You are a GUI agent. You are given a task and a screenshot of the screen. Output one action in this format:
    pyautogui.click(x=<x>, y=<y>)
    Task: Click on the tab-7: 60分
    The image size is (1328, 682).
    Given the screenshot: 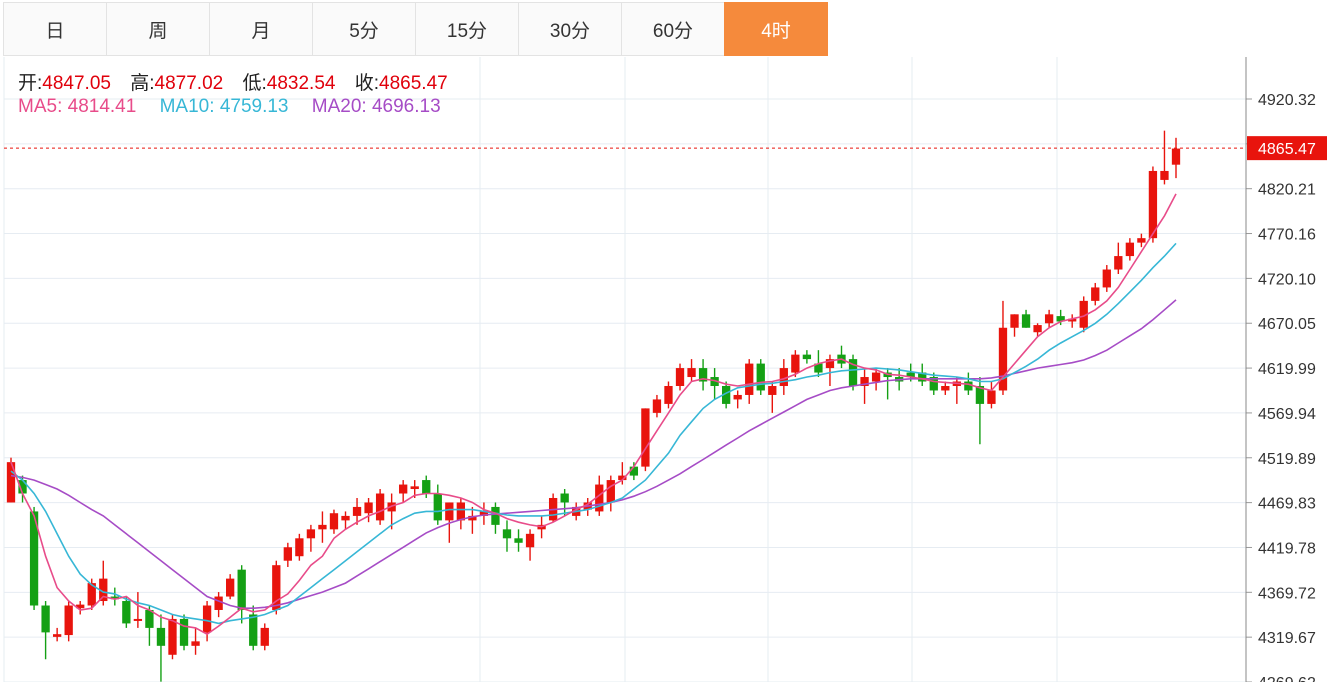 What is the action you would take?
    pyautogui.click(x=673, y=29)
    